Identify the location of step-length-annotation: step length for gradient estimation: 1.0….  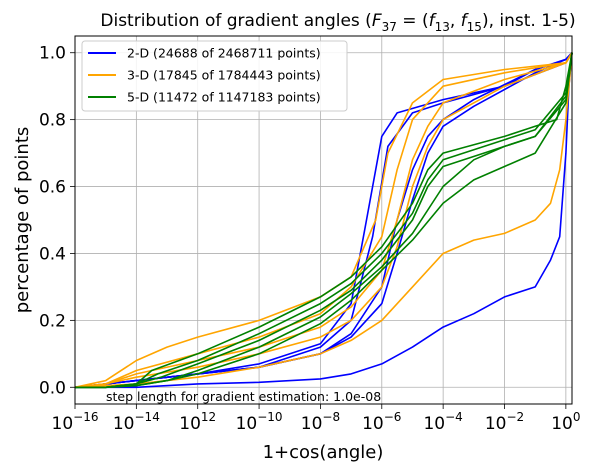
(243, 396).